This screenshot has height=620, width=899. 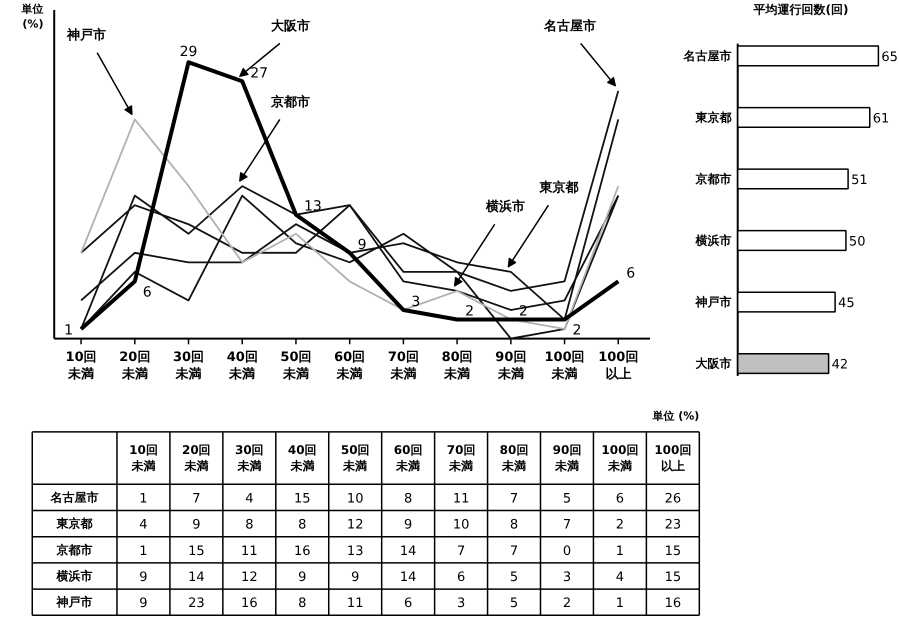 What do you see at coordinates (673, 498) in the screenshot?
I see `data-label: 26` at bounding box center [673, 498].